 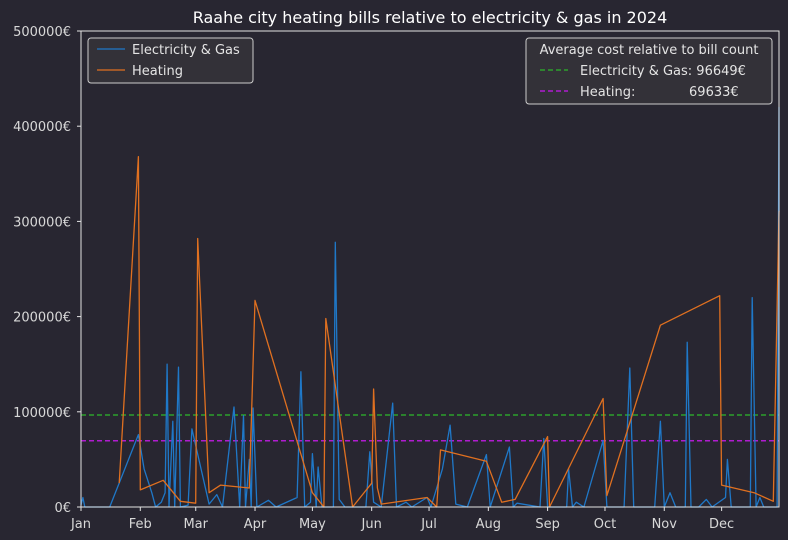 What do you see at coordinates (42, 413) in the screenshot?
I see `y-tick-label: 100000€` at bounding box center [42, 413].